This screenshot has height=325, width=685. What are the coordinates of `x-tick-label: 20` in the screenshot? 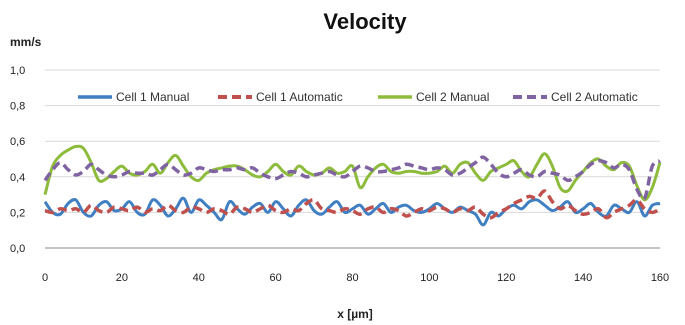 It's located at (122, 278).